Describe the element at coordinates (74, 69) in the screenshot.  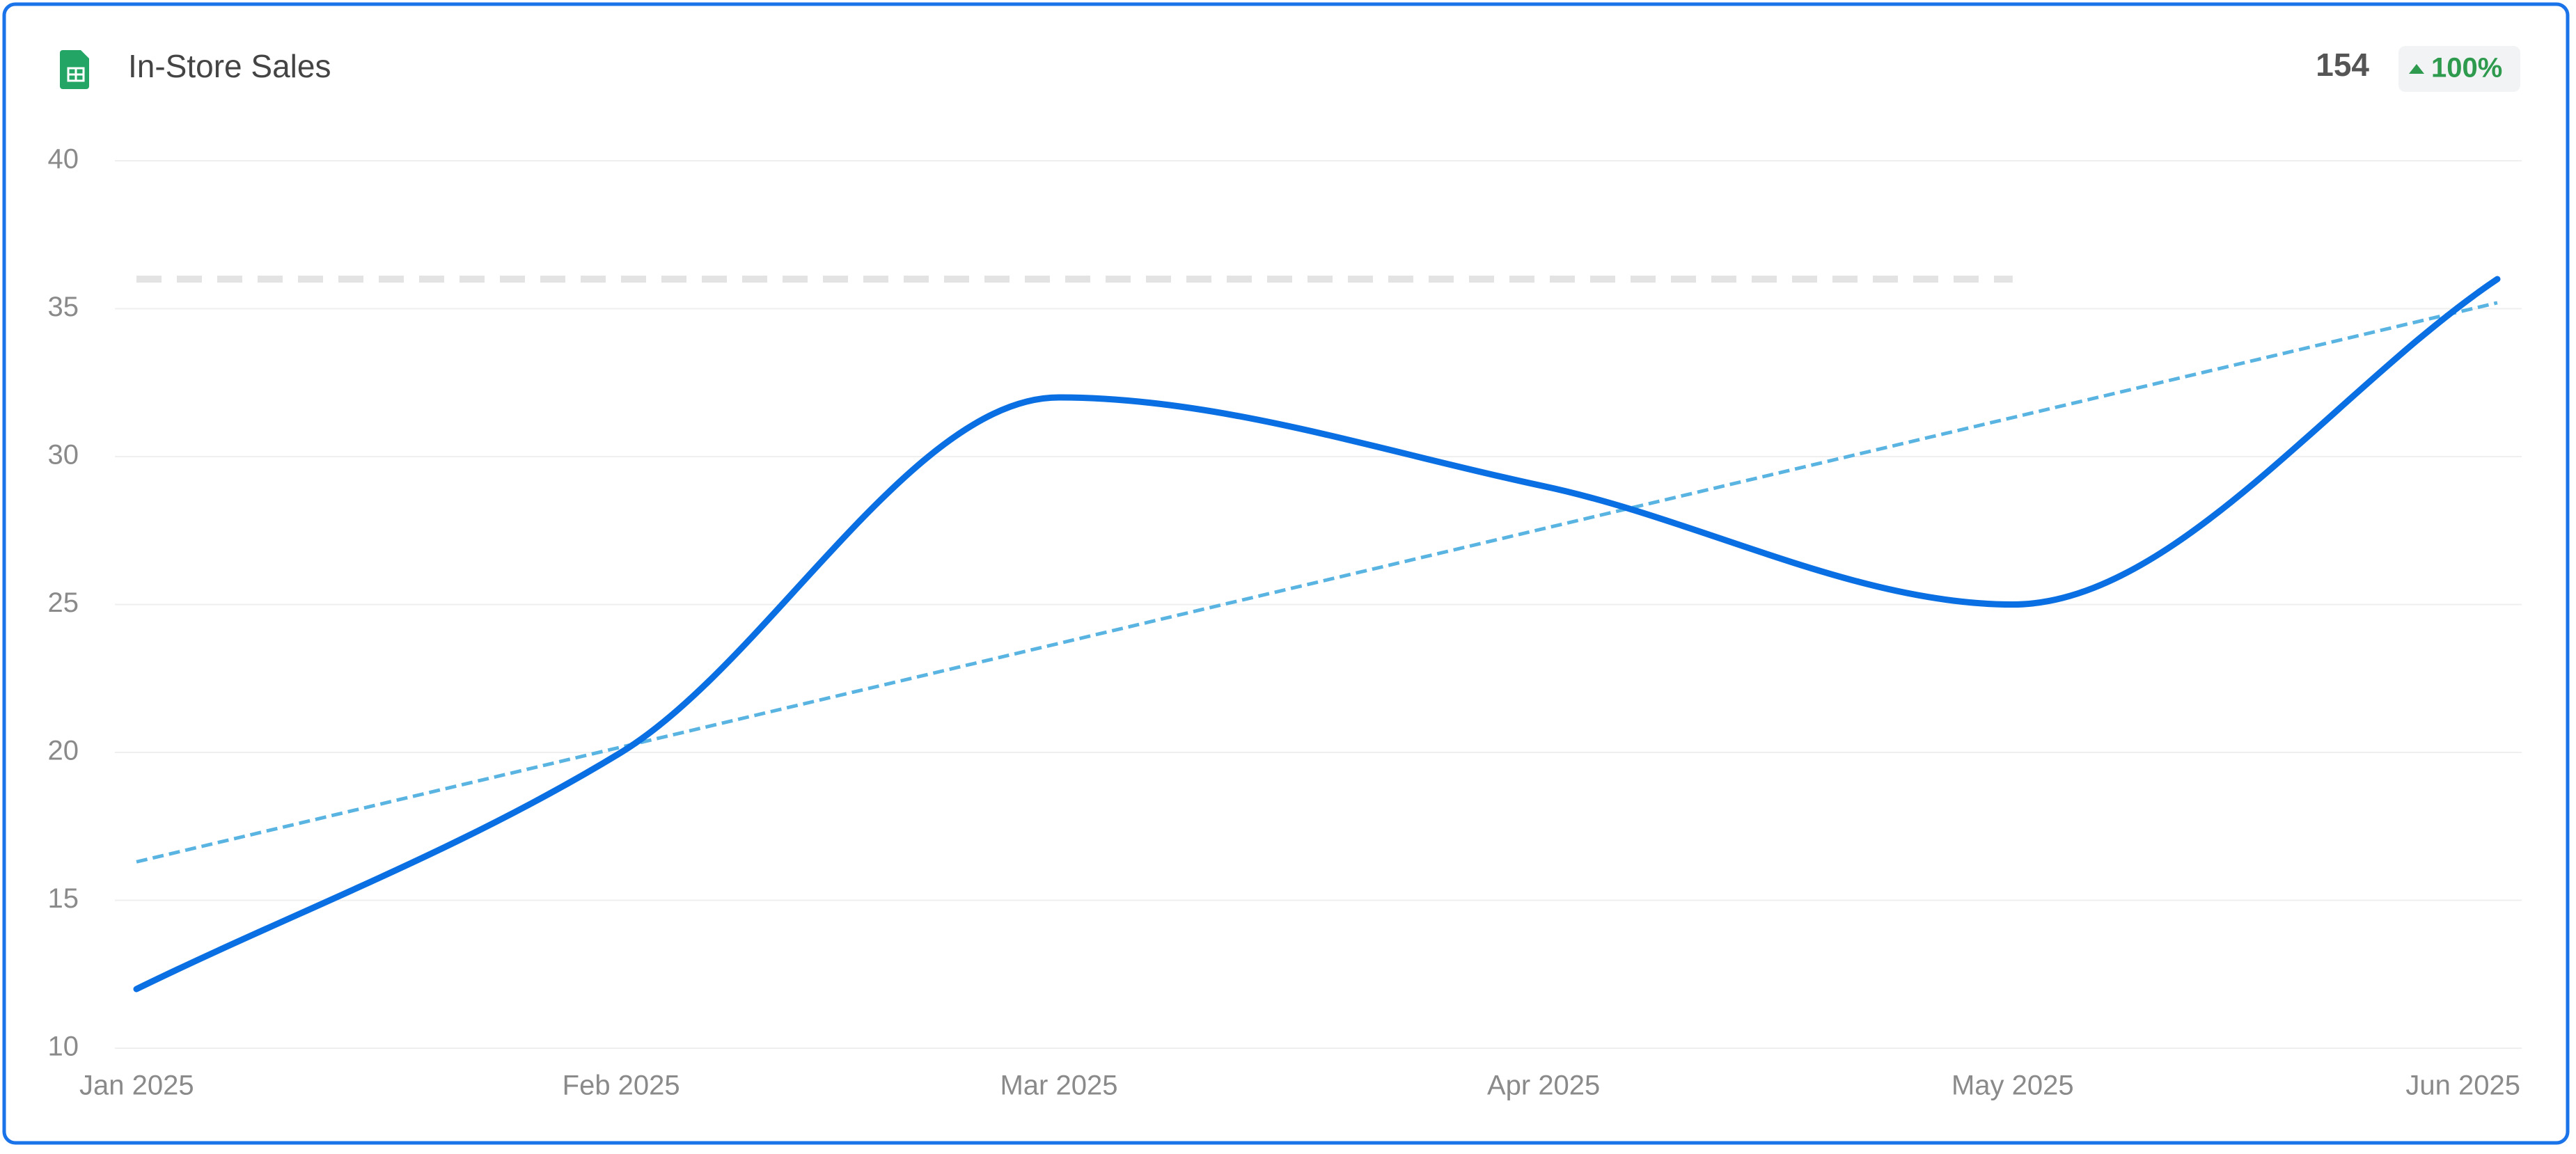
I see `sheets-icon` at that location.